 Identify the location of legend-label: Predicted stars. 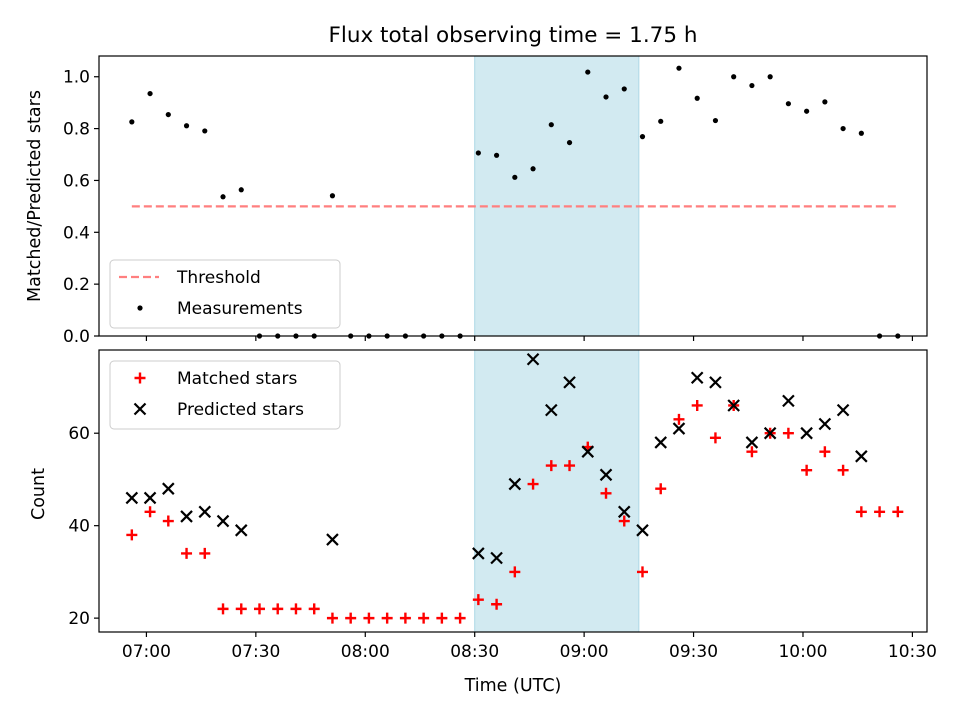
(240, 410).